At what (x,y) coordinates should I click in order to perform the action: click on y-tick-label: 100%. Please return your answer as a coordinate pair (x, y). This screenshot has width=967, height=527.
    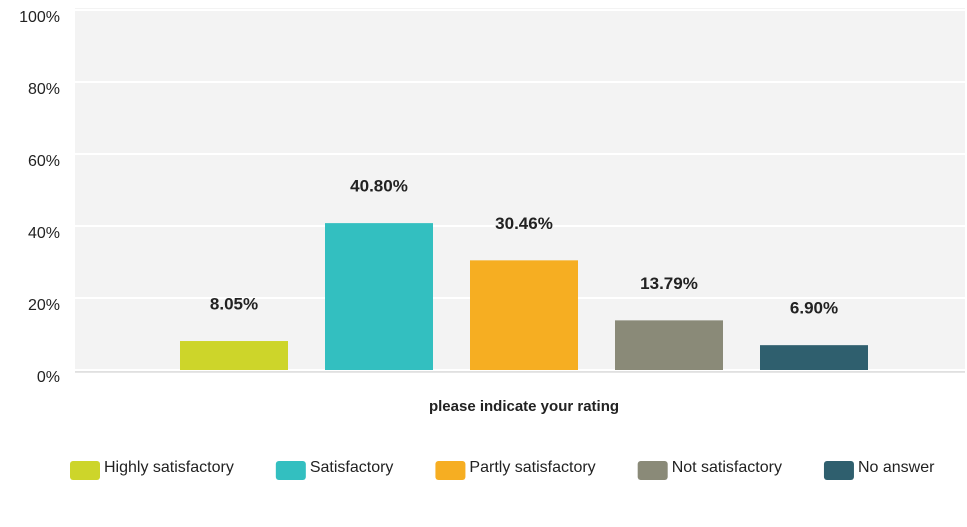
    Looking at the image, I should click on (39, 17).